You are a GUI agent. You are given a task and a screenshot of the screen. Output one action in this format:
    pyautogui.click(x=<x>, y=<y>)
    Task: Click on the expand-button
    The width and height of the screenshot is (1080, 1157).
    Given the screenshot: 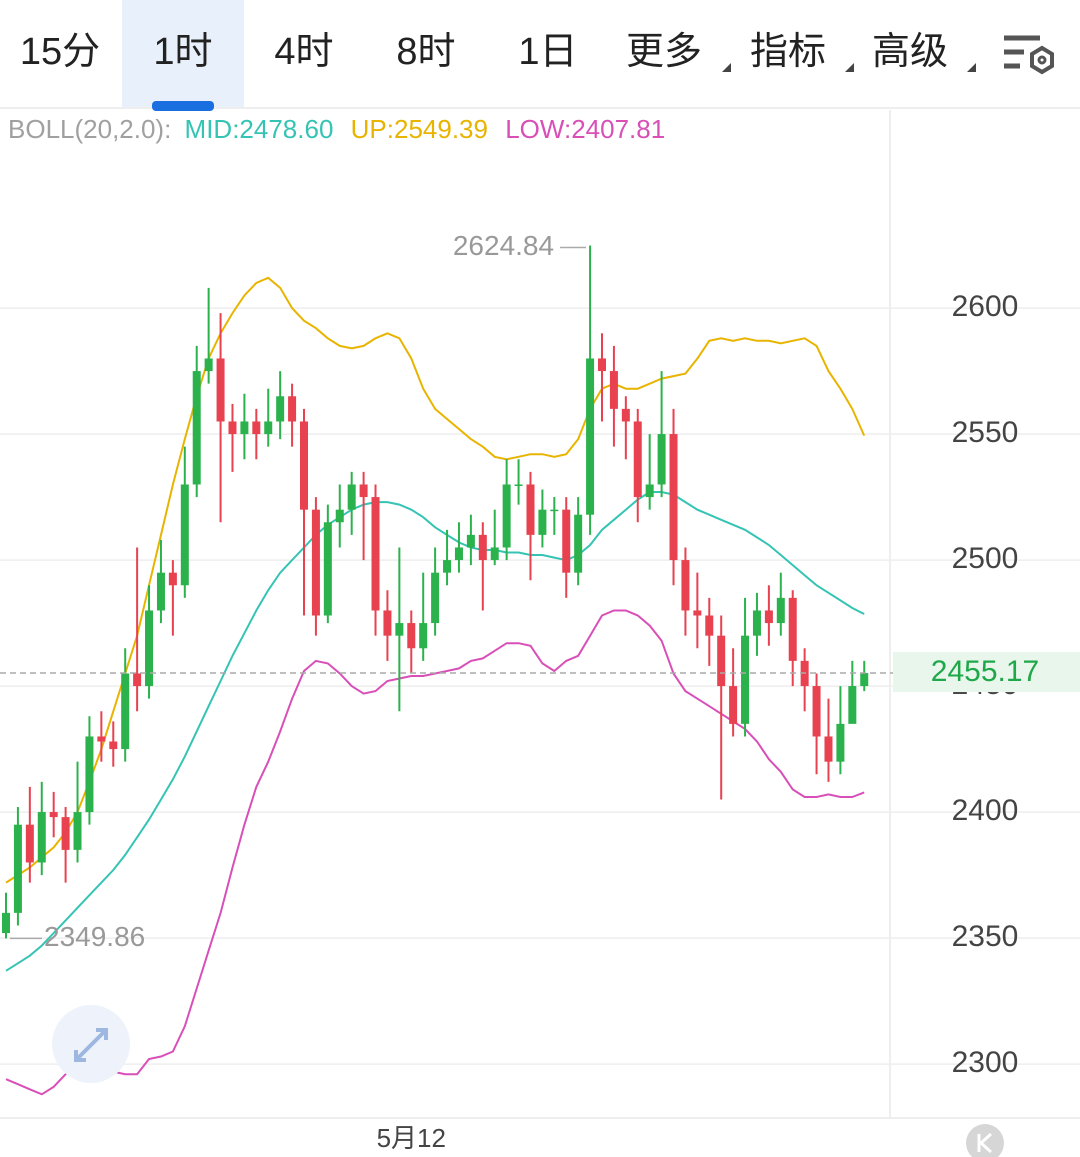 What is the action you would take?
    pyautogui.click(x=91, y=1044)
    